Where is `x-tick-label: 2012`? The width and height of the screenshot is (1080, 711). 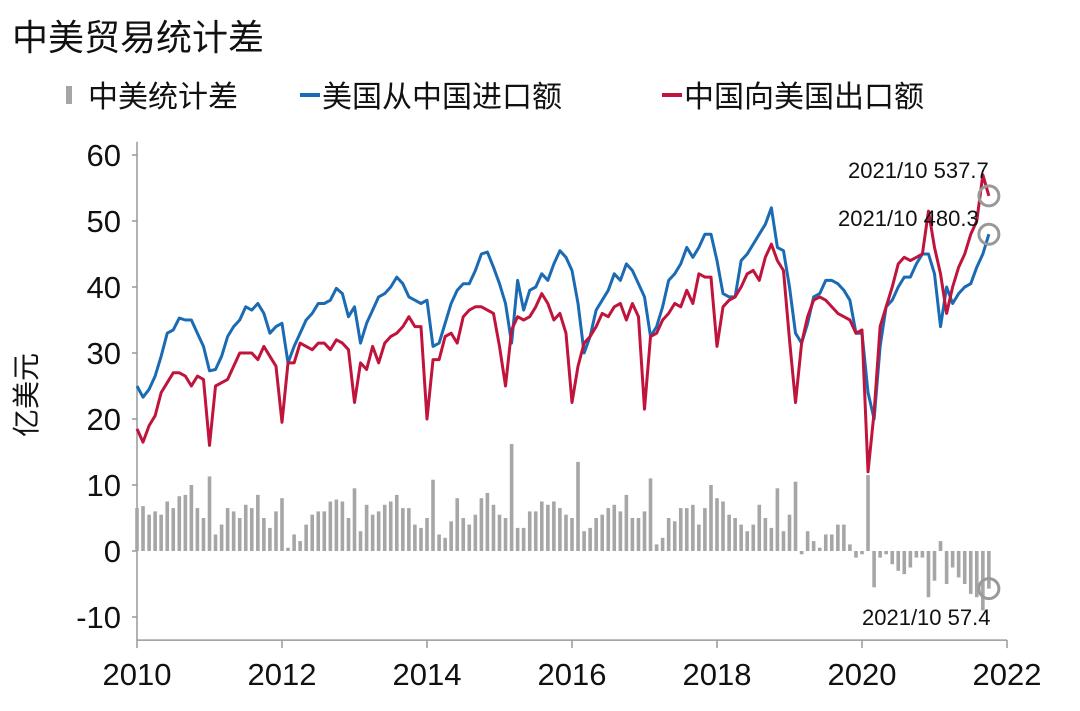
x-tick-label: 2012 is located at coordinates (282, 674).